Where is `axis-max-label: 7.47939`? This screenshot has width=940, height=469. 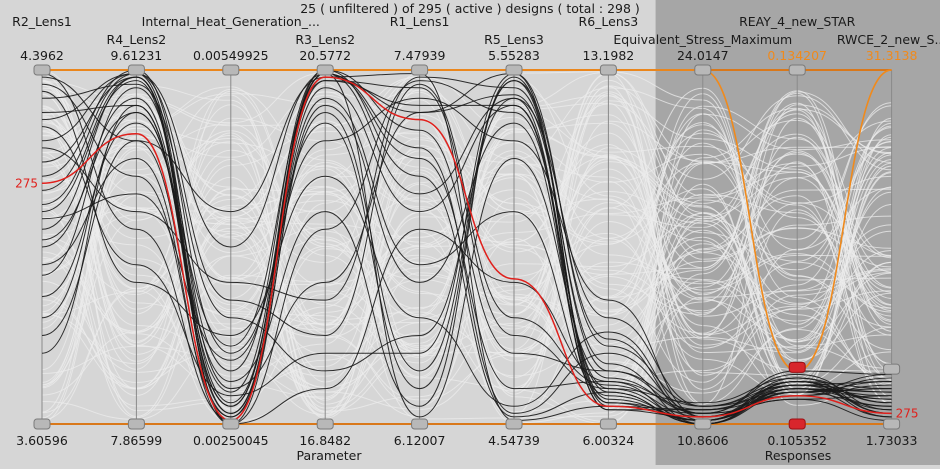 axis-max-label: 7.47939 is located at coordinates (420, 55).